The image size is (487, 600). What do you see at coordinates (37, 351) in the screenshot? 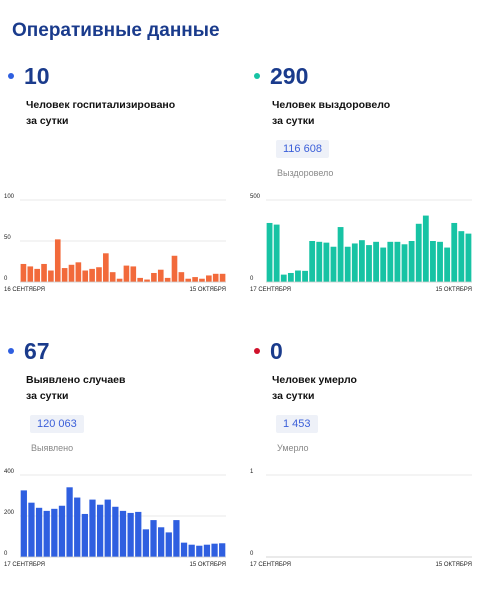
I see `cases-value: 67` at bounding box center [37, 351].